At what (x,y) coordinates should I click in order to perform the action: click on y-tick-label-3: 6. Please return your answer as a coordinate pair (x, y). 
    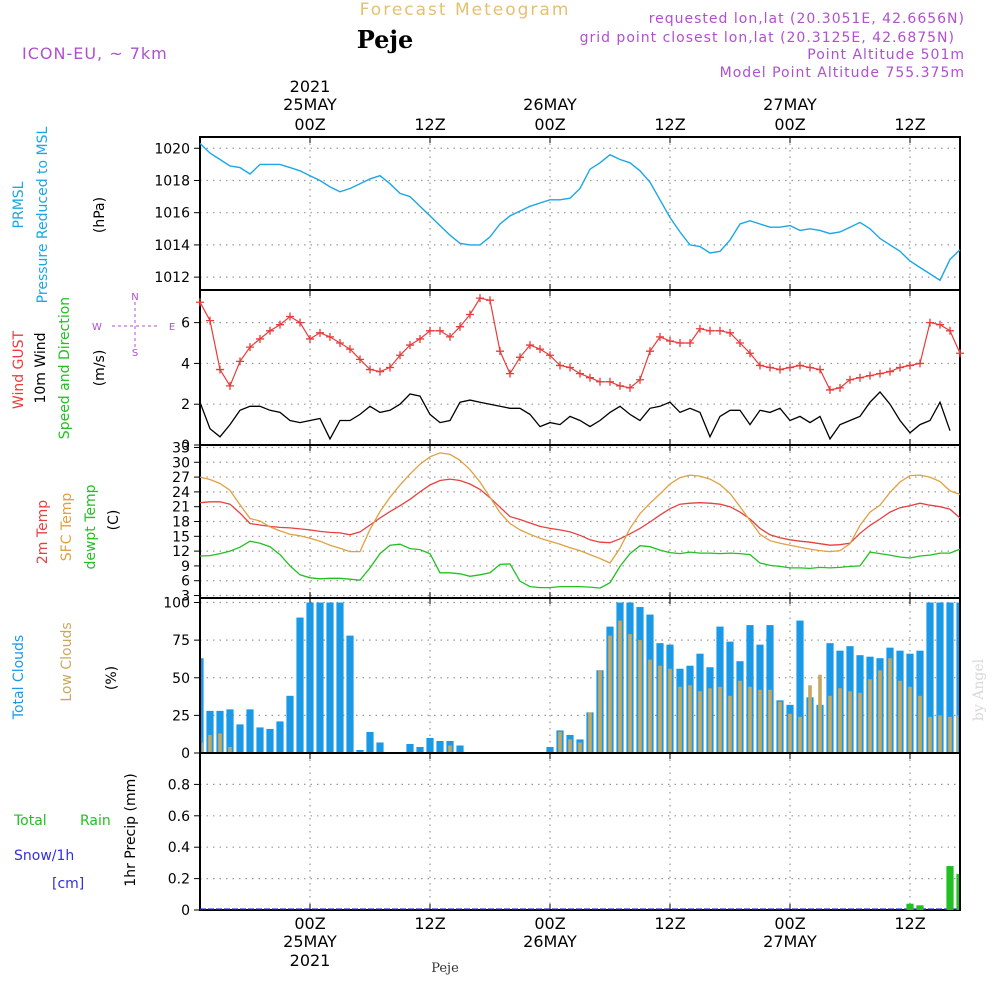
    Looking at the image, I should click on (185, 324).